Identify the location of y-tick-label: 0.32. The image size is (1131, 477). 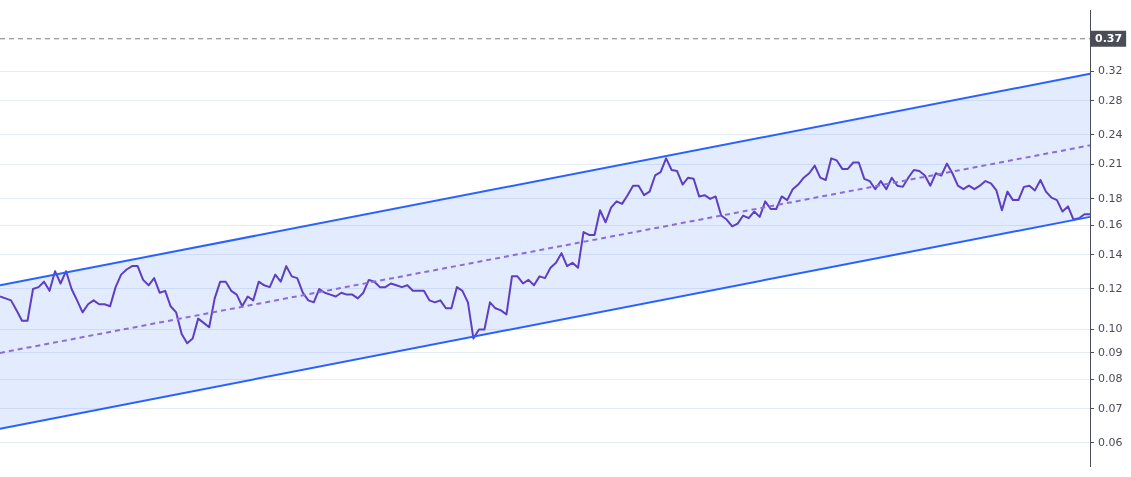
(1110, 70).